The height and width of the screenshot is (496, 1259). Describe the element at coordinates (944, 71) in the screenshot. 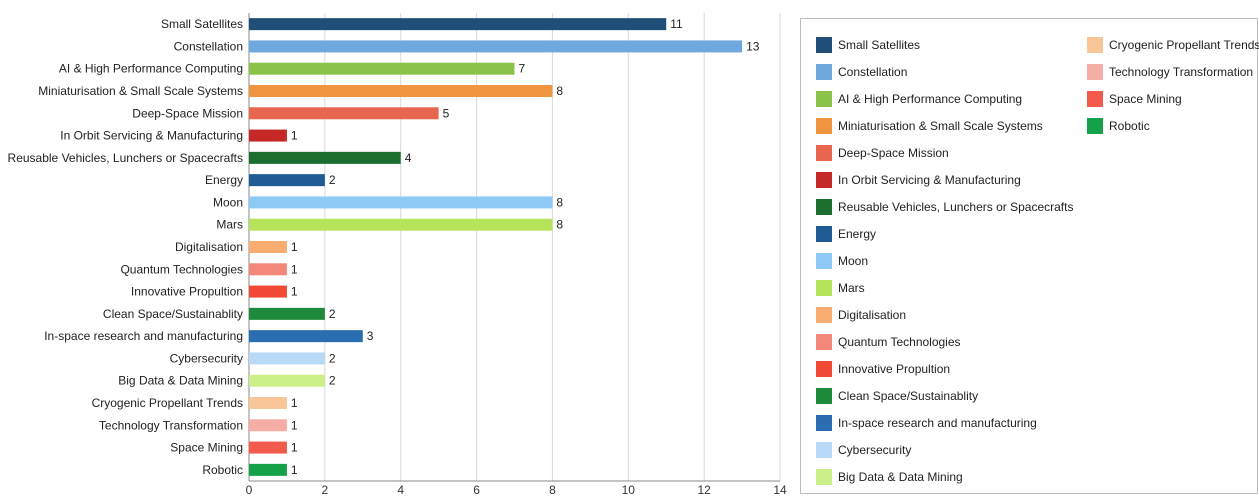

I see `legend-item: Constellation` at that location.